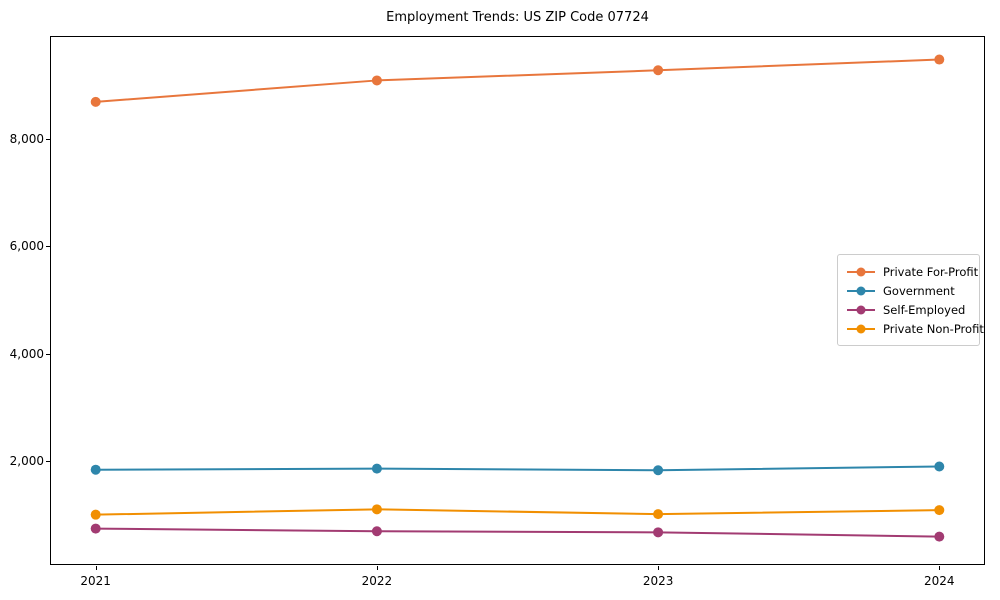  Describe the element at coordinates (517, 532) in the screenshot. I see `series-line-self-employed` at that location.